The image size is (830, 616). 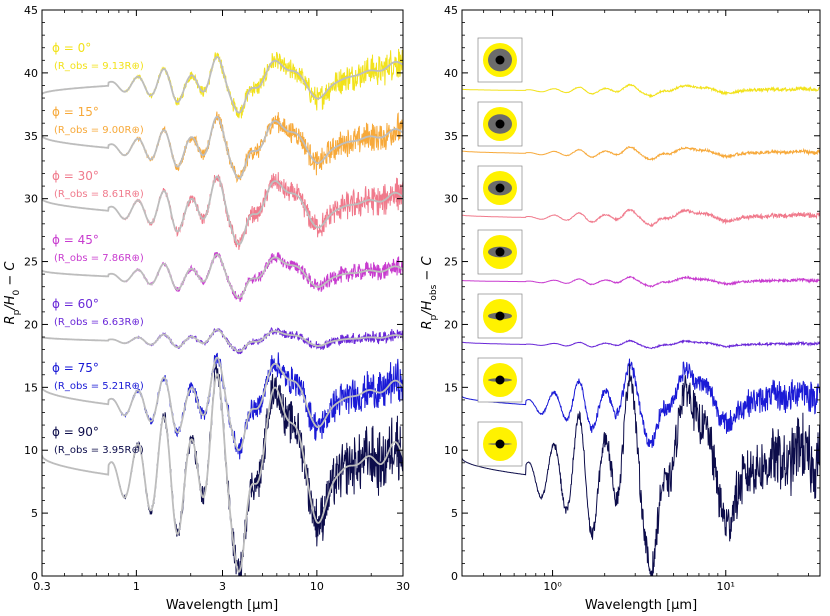 I want to click on series-phi-label: ϕ = 15°, so click(x=75, y=112).